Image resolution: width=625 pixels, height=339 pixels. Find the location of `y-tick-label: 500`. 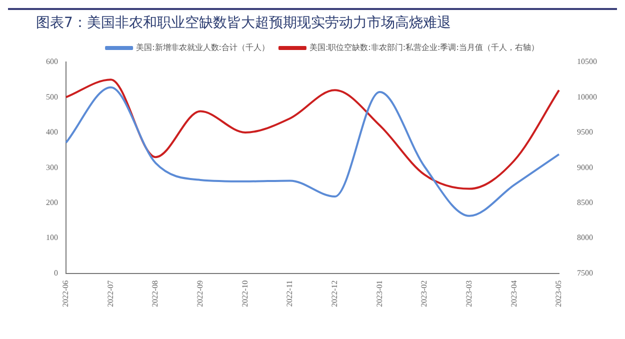

y-tick-label: 500 is located at coordinates (52, 97).